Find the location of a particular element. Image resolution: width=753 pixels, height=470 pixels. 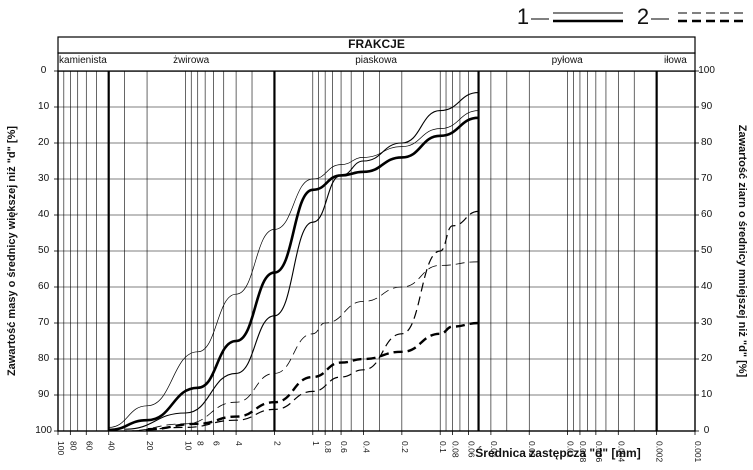

fraction-label: żwirowa is located at coordinates (191, 60).